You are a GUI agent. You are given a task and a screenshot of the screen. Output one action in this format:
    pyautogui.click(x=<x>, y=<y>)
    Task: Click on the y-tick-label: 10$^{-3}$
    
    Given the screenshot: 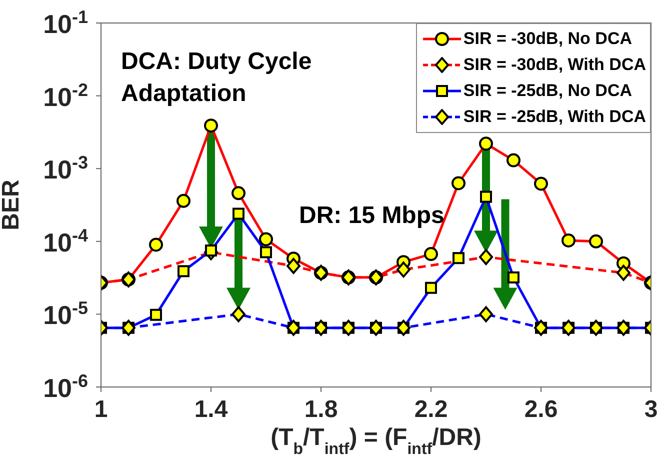 What is the action you would take?
    pyautogui.click(x=65, y=168)
    